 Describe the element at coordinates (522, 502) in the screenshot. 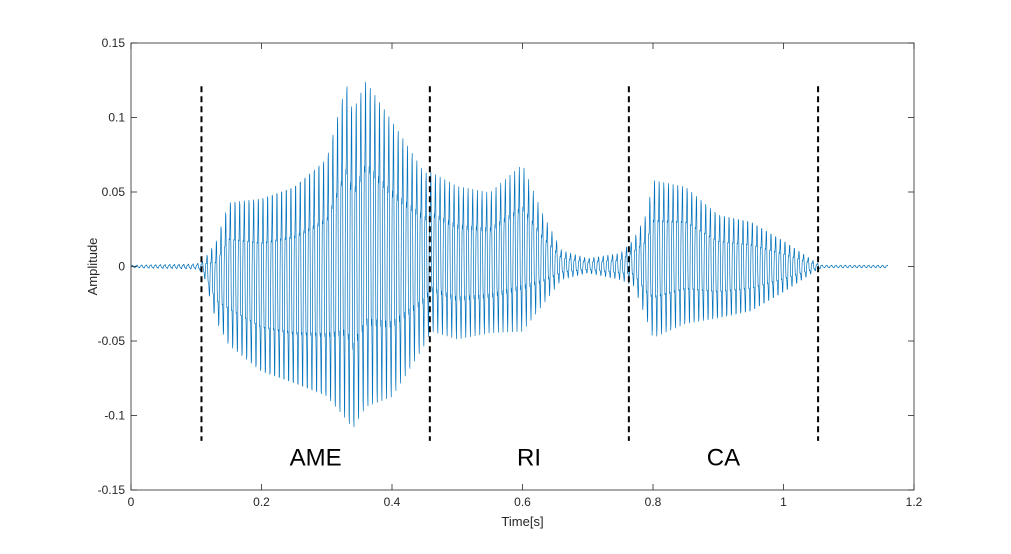

I see `x-tick-label: 0.6` at that location.